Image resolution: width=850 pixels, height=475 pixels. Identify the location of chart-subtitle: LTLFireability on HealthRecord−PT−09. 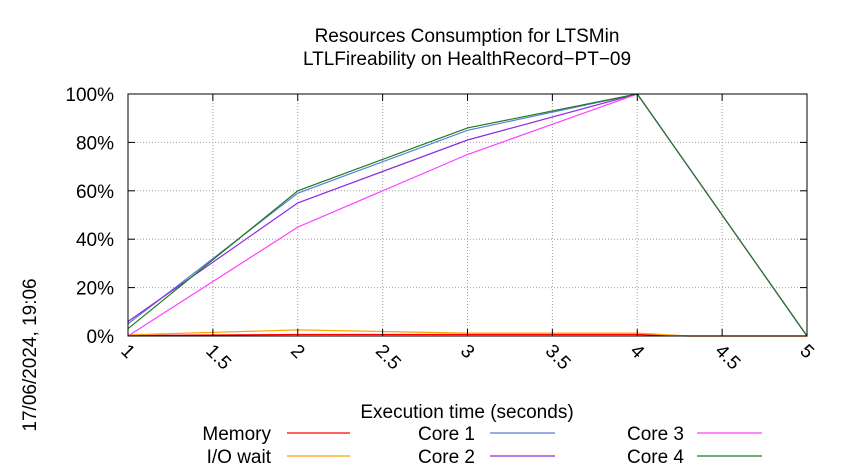
(467, 59).